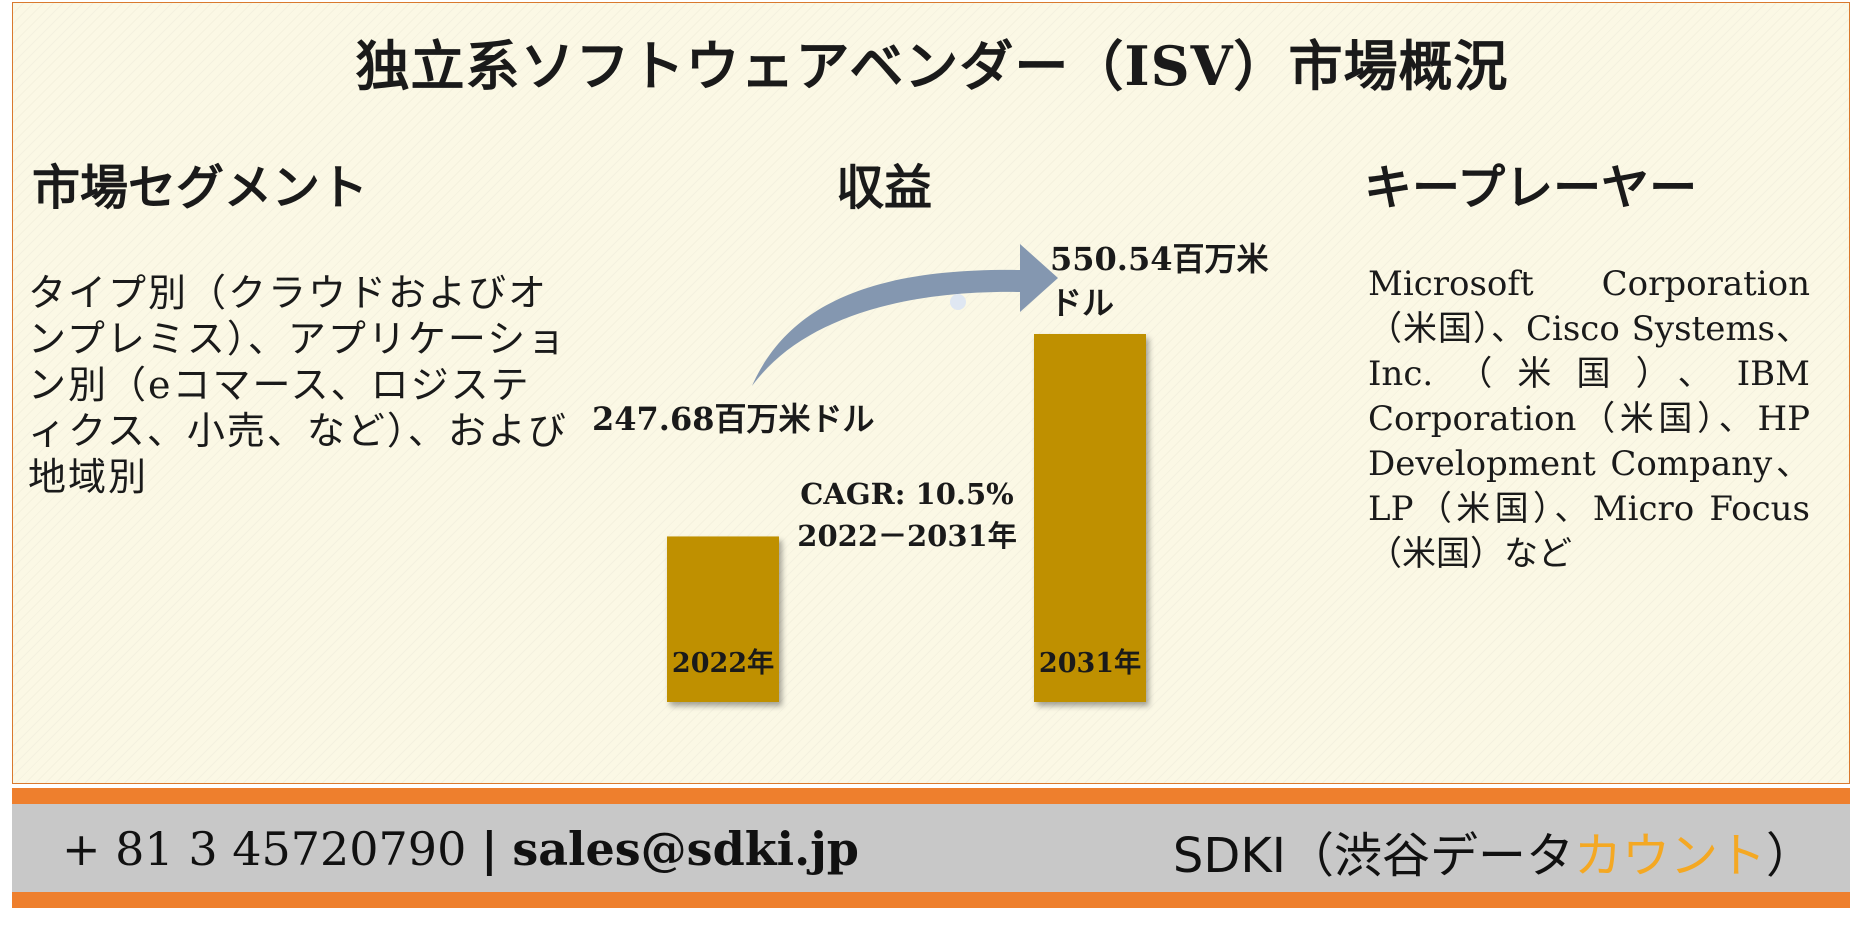 This screenshot has width=1864, height=926. Describe the element at coordinates (1531, 188) in the screenshot. I see `key-players-heading: キープレーヤー` at that location.